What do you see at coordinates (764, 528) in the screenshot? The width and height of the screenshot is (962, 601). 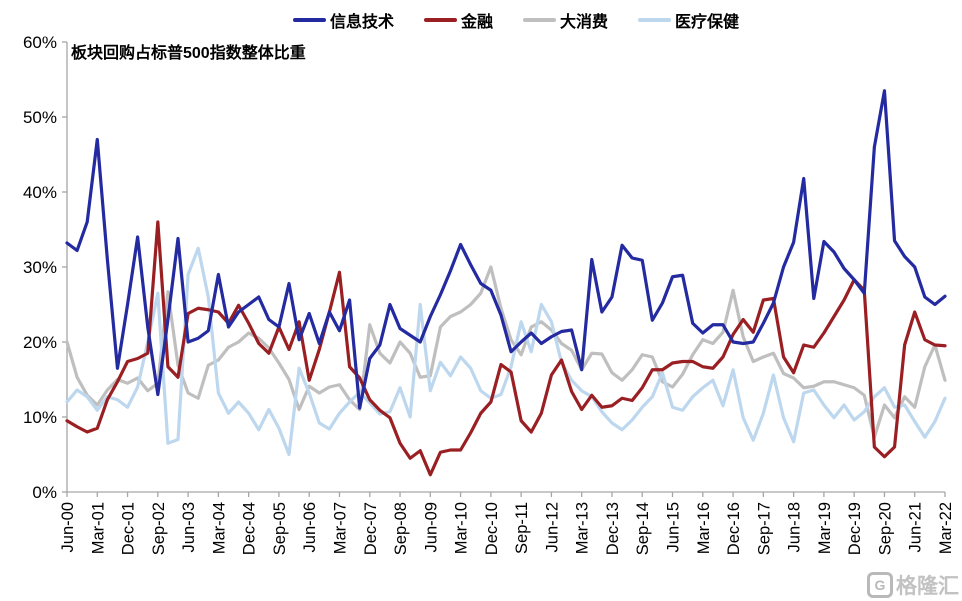 I see `x-axis-label: Sep-17` at bounding box center [764, 528].